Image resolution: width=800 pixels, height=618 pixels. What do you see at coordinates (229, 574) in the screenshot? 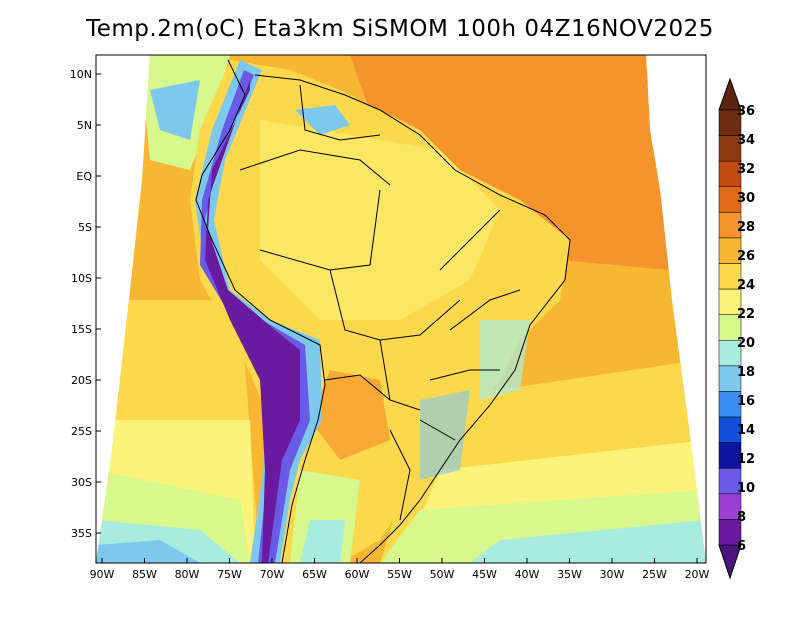
I see `lon-tick-label: 75W` at bounding box center [229, 574].